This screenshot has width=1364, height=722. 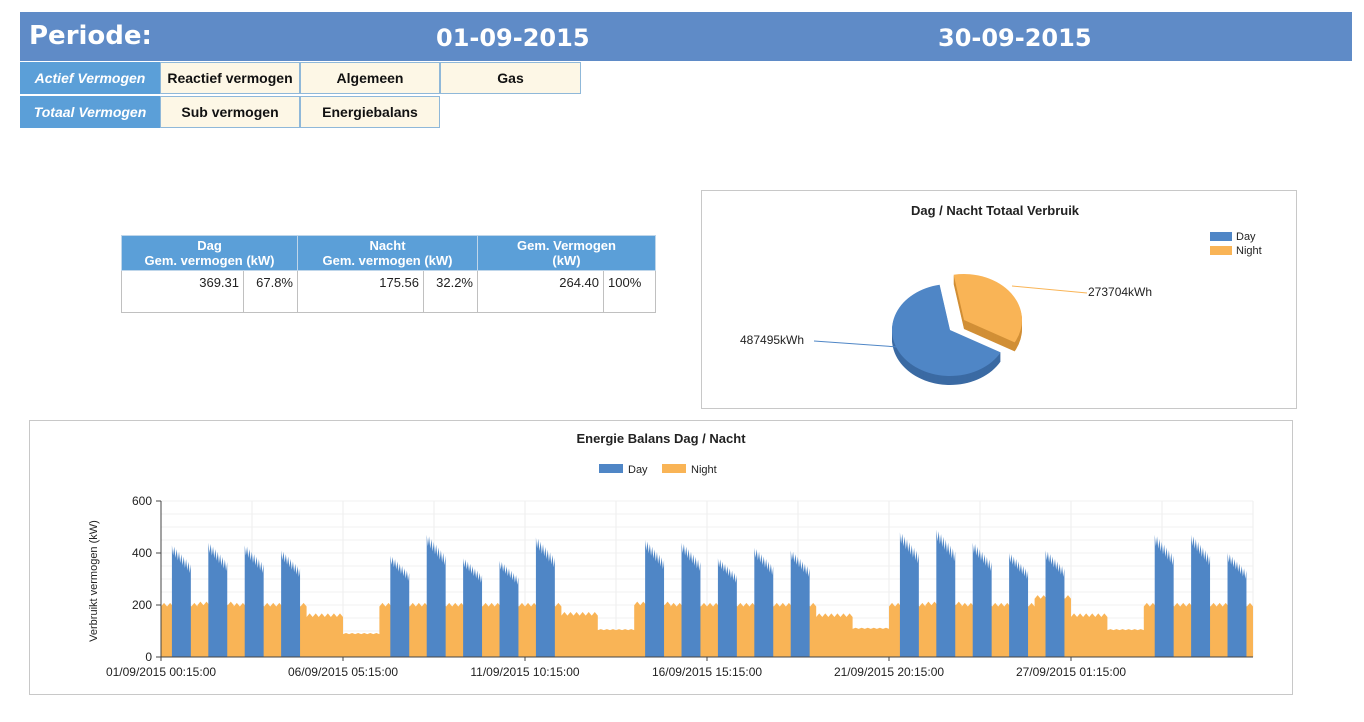 I want to click on y-axis-label: Verbruikt vermogen (kW), so click(x=94, y=581).